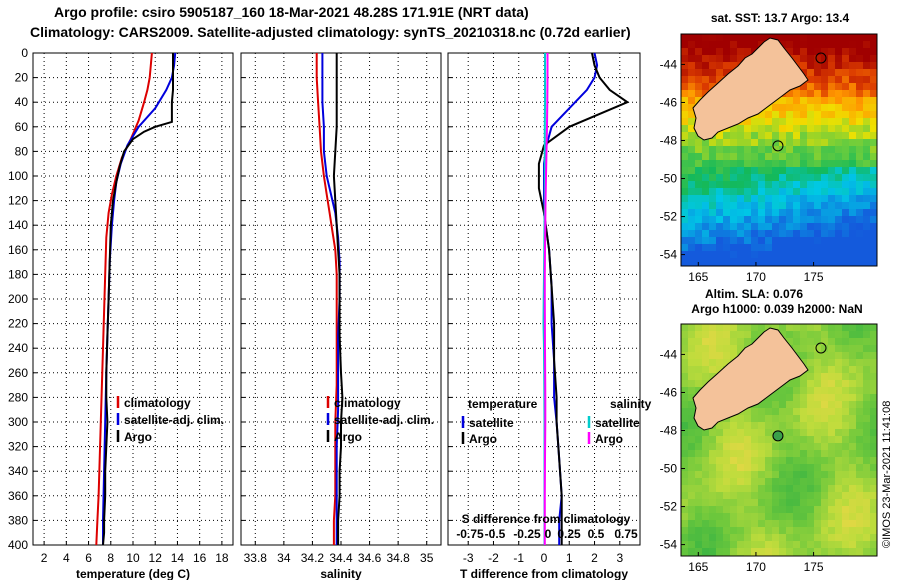  I want to click on x-tick-label: 4, so click(66, 558).